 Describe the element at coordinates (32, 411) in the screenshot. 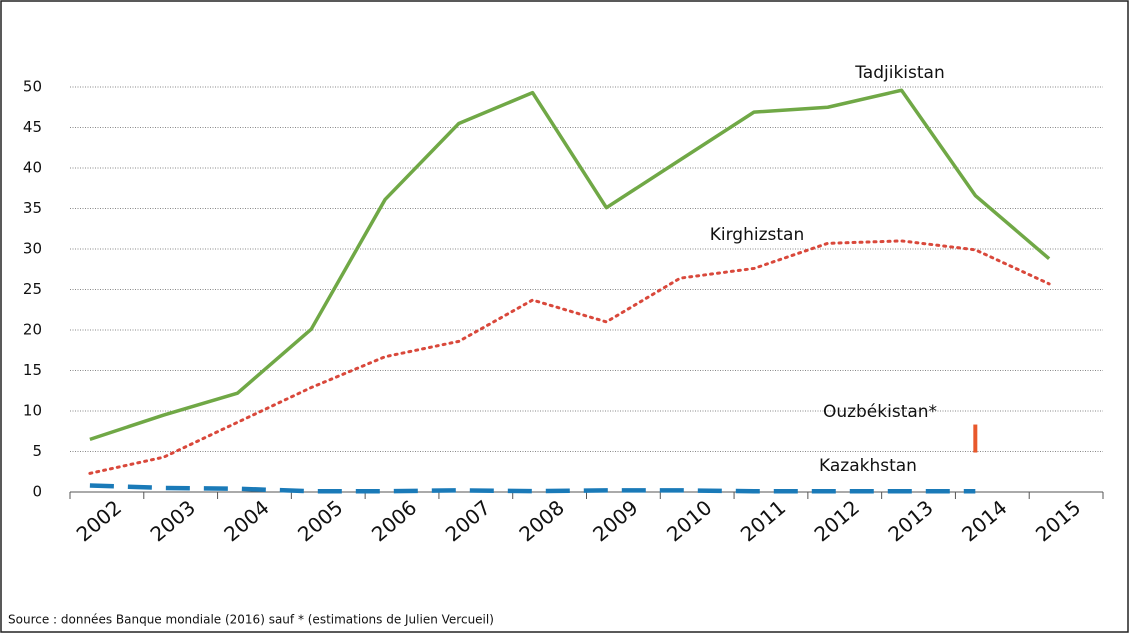

I see `y-tick-label: 10` at that location.